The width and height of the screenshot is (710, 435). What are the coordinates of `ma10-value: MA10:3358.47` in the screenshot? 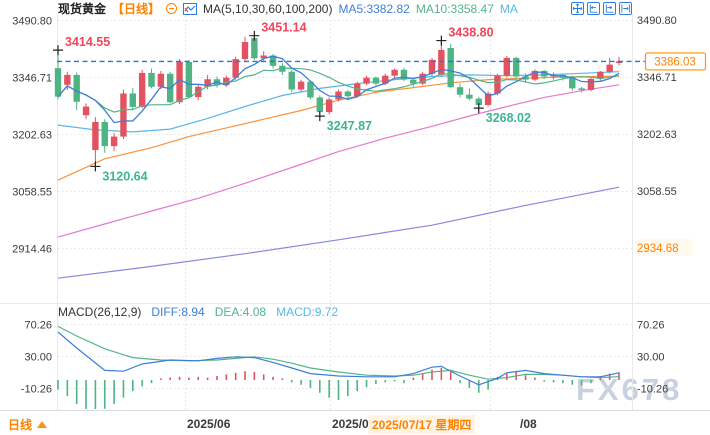 It's located at (454, 8).